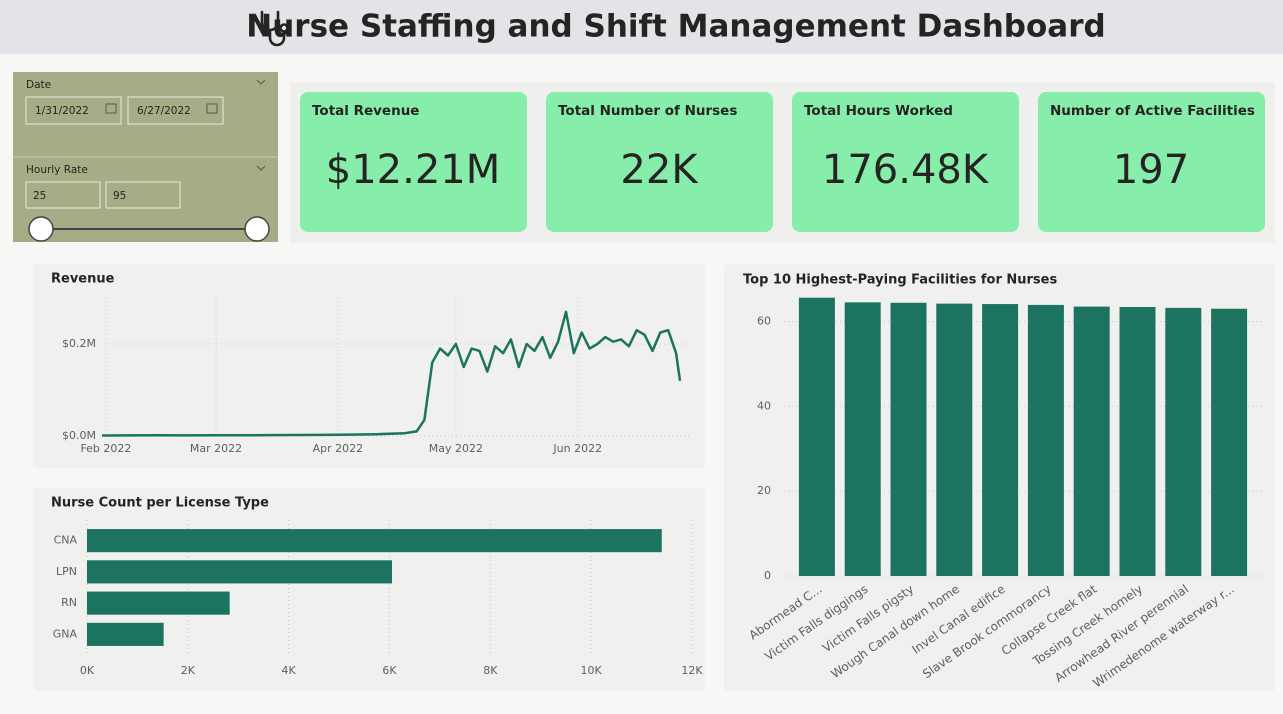  What do you see at coordinates (83, 279) in the screenshot?
I see `chart-title: Revenue` at bounding box center [83, 279].